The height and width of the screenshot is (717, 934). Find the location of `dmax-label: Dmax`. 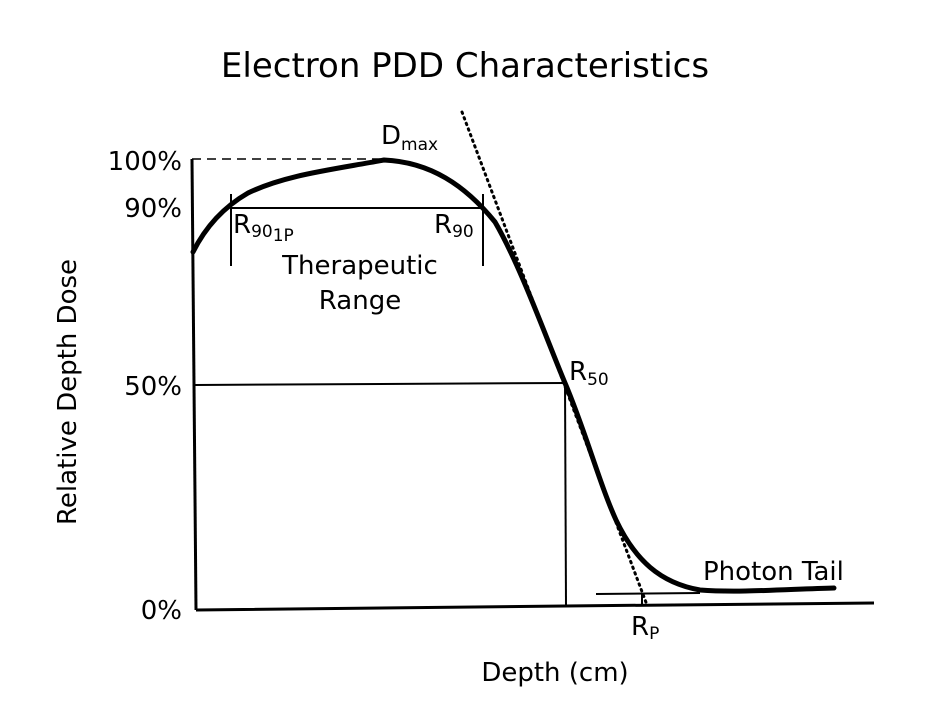

dmax-label: Dmax is located at coordinates (409, 138).